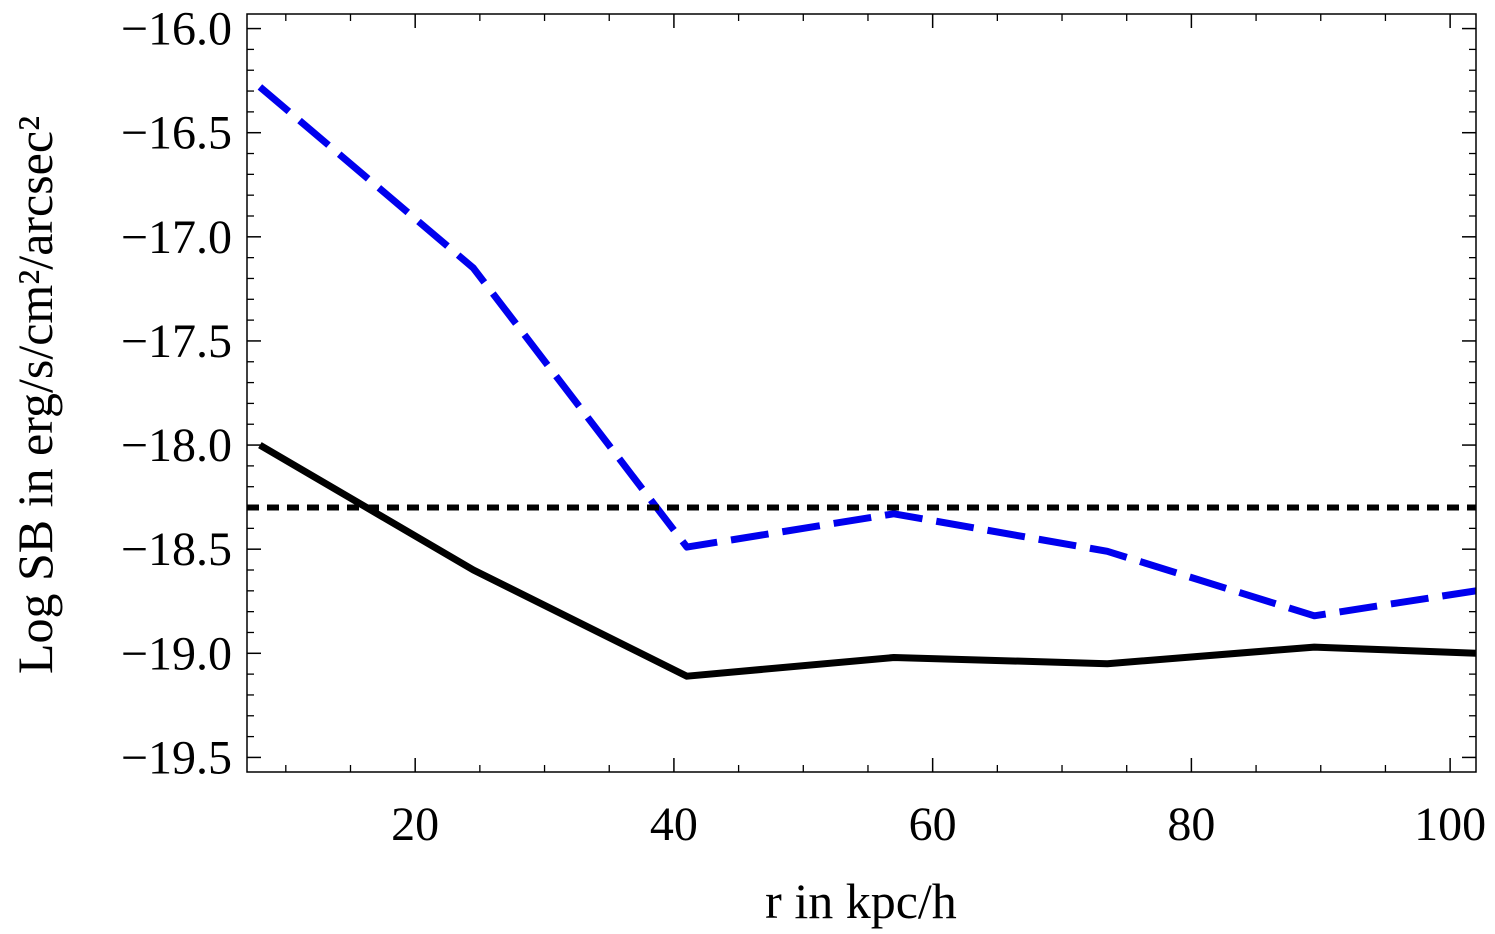 The height and width of the screenshot is (934, 1495). What do you see at coordinates (176, 757) in the screenshot?
I see `y-tick-label: −19.5` at bounding box center [176, 757].